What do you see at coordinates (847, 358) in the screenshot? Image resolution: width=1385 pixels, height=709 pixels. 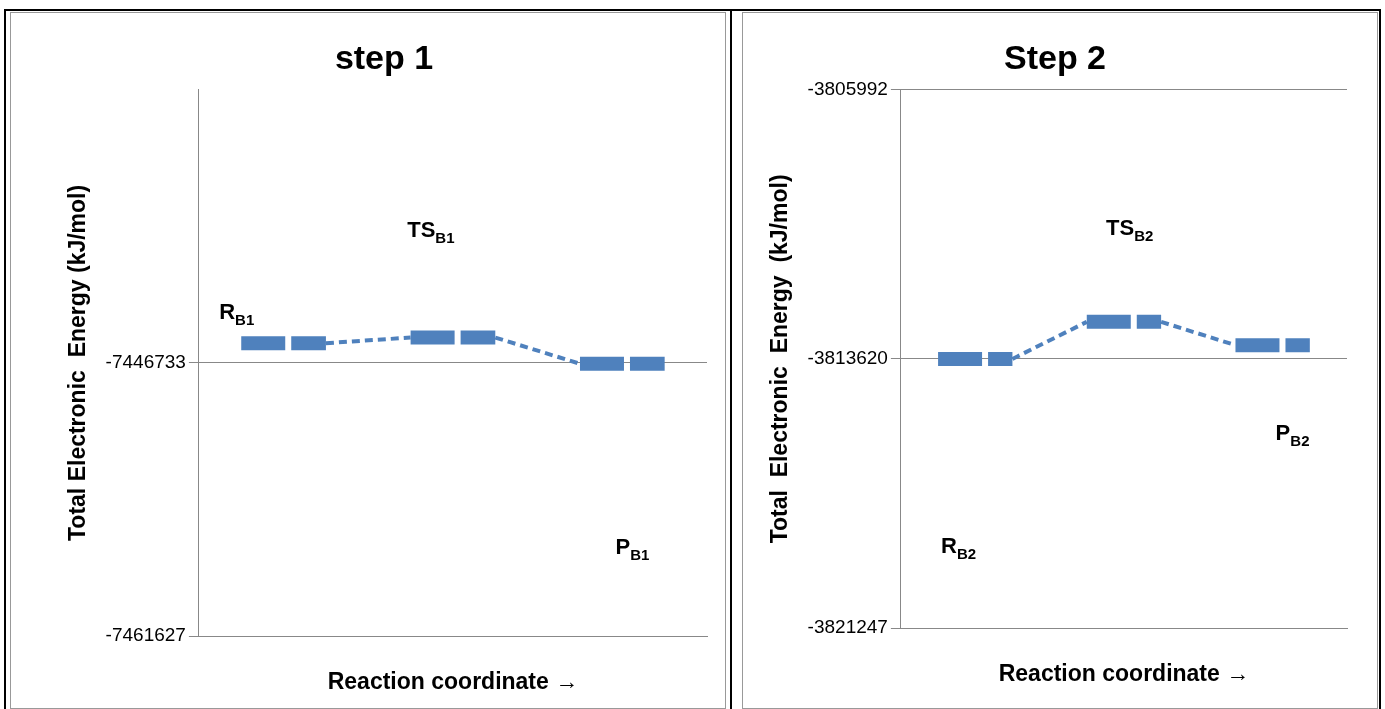 I see `y-tick-label: -3813620` at bounding box center [847, 358].